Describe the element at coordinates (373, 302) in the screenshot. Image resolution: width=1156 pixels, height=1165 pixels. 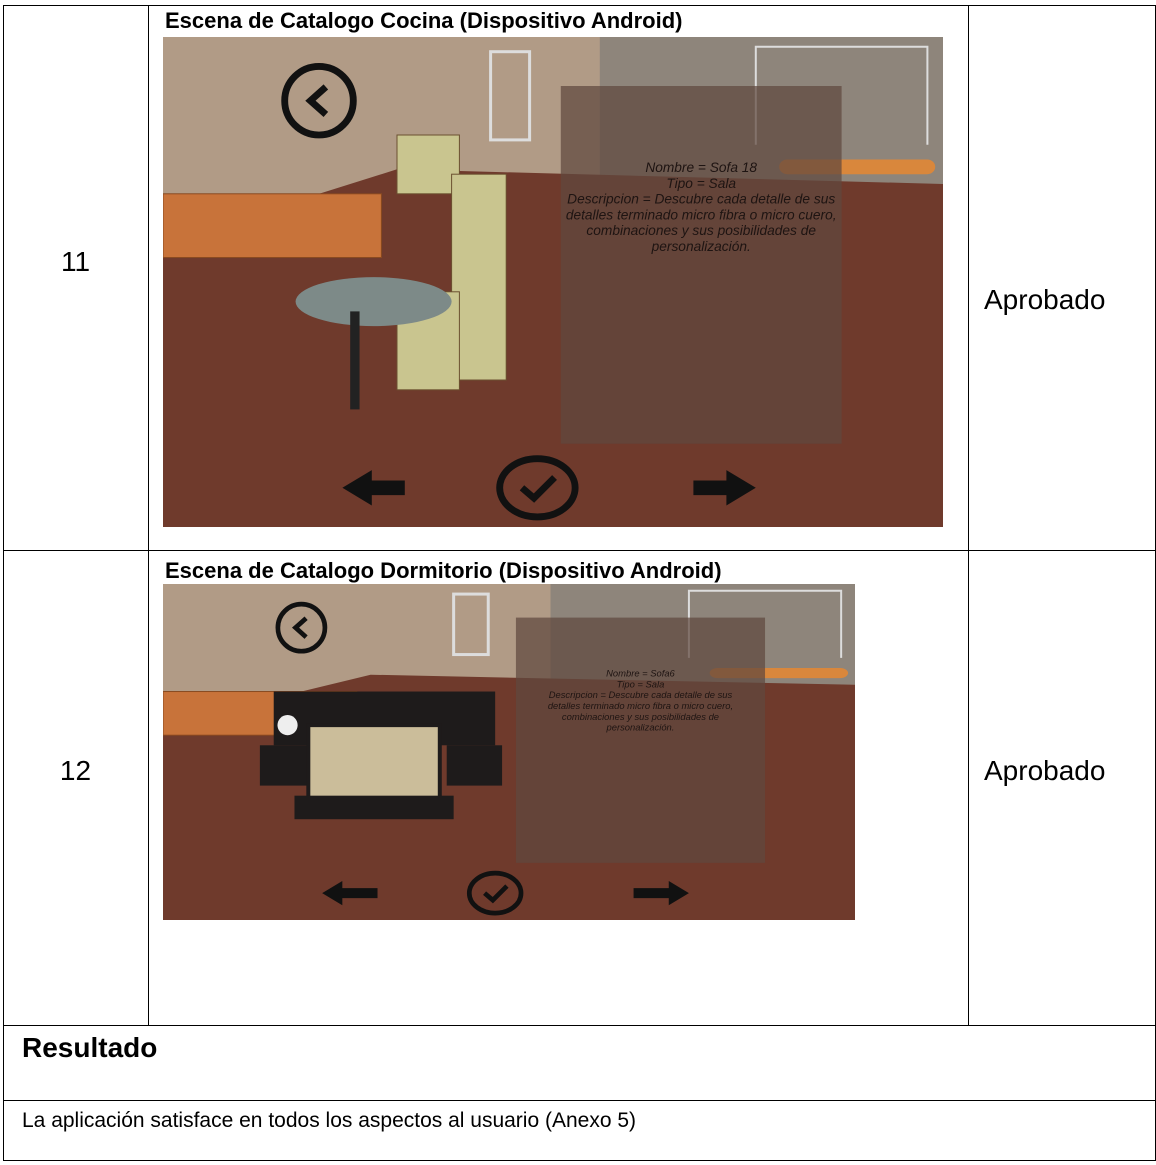
I see `countertop` at that location.